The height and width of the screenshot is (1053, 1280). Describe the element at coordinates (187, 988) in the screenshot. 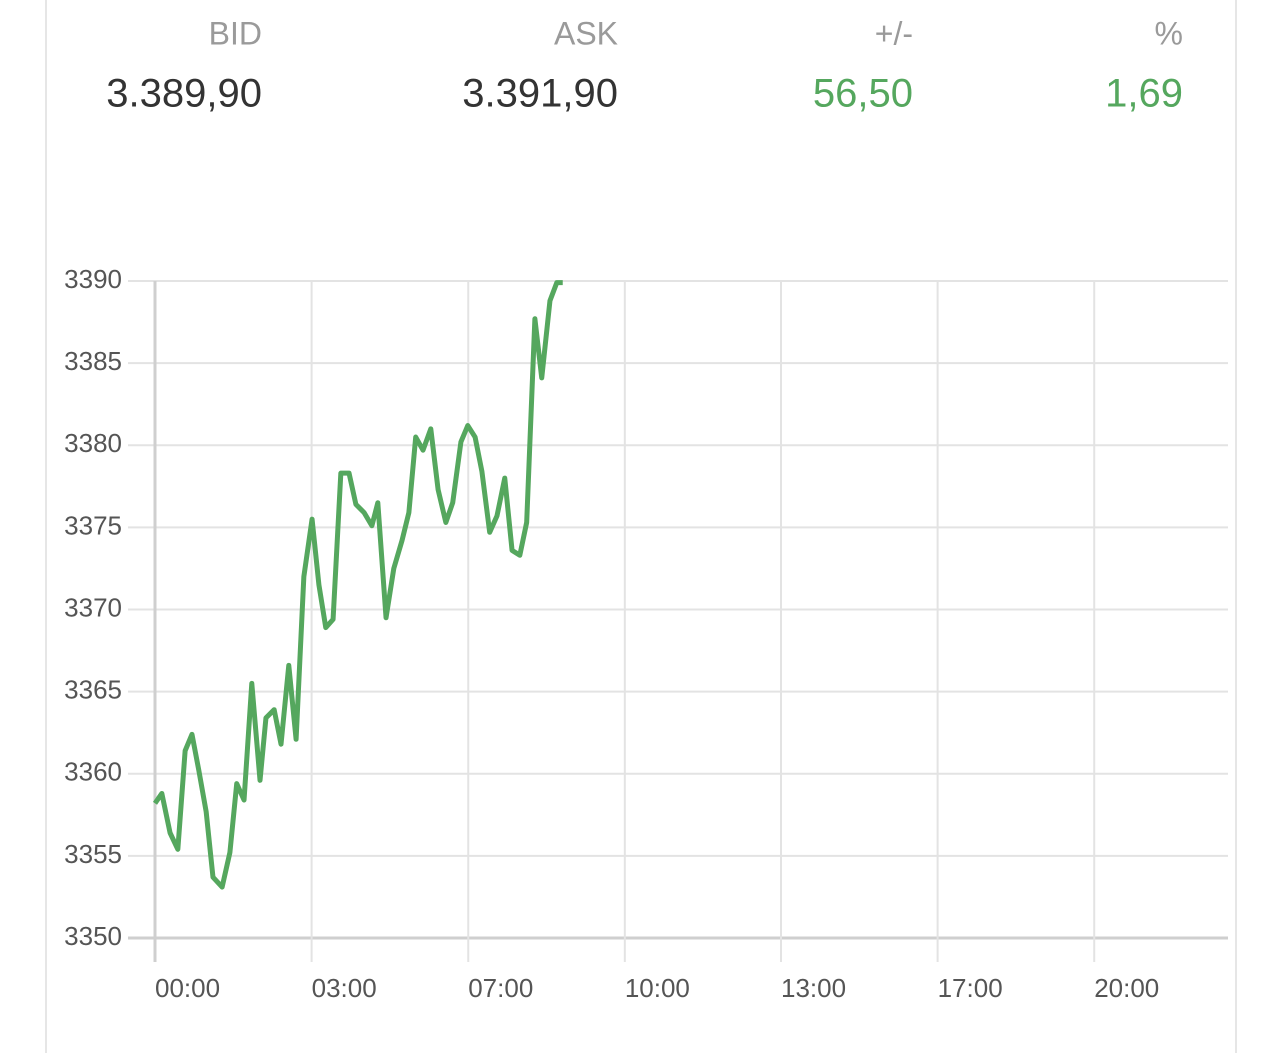

I see `x-tick-label: 00:00` at that location.